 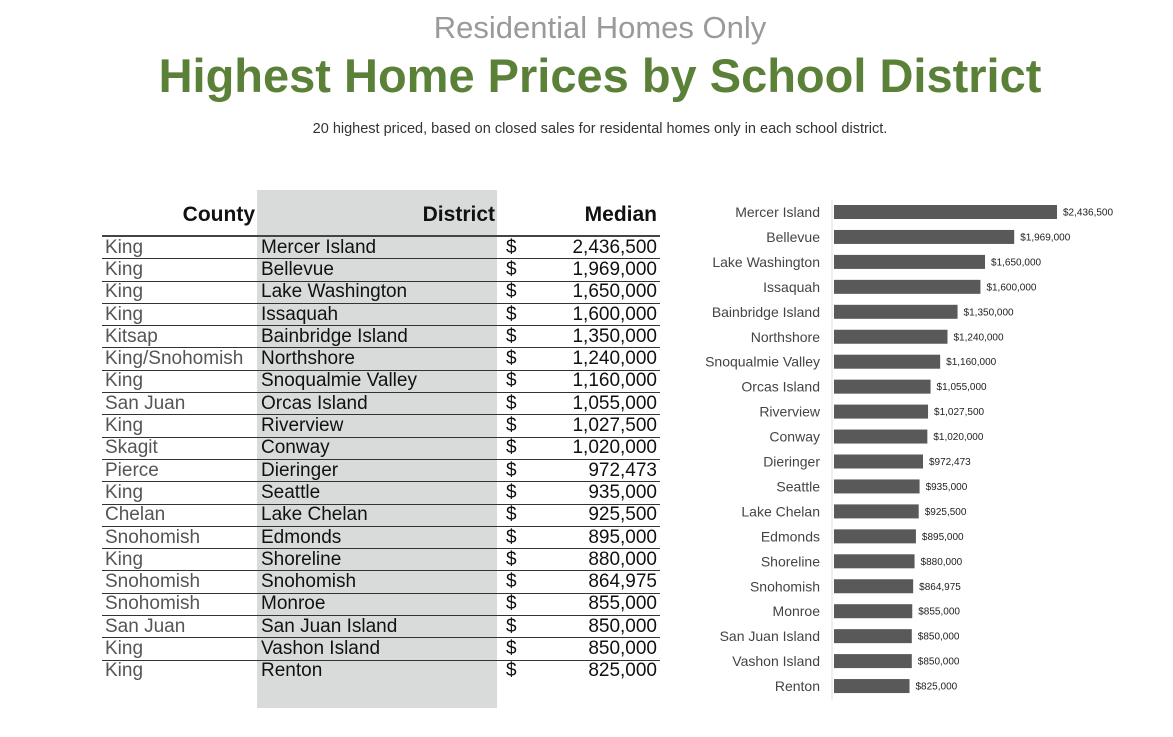 I want to click on district-cell: Bainbridge Island, so click(x=378, y=337).